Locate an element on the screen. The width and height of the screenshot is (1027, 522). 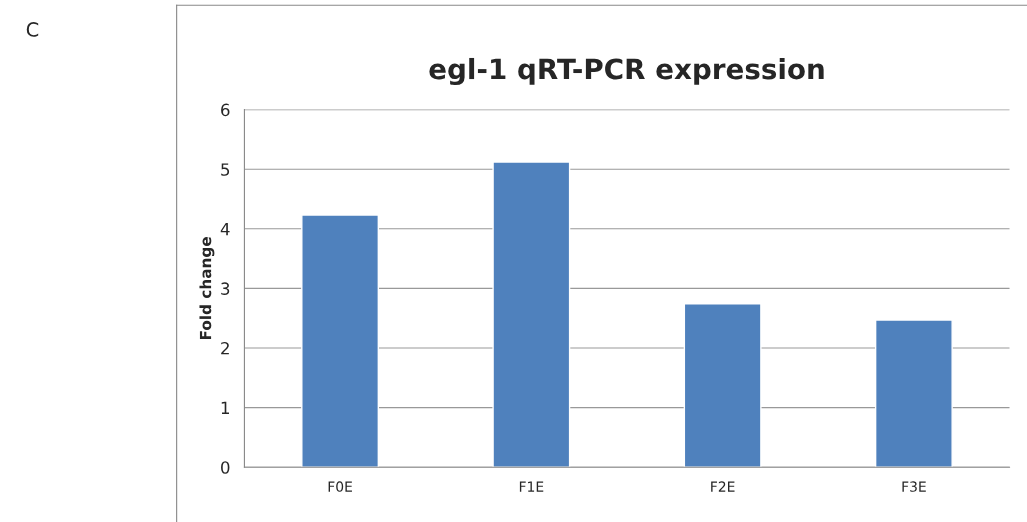
x-tick-label: F1E is located at coordinates (531, 486).